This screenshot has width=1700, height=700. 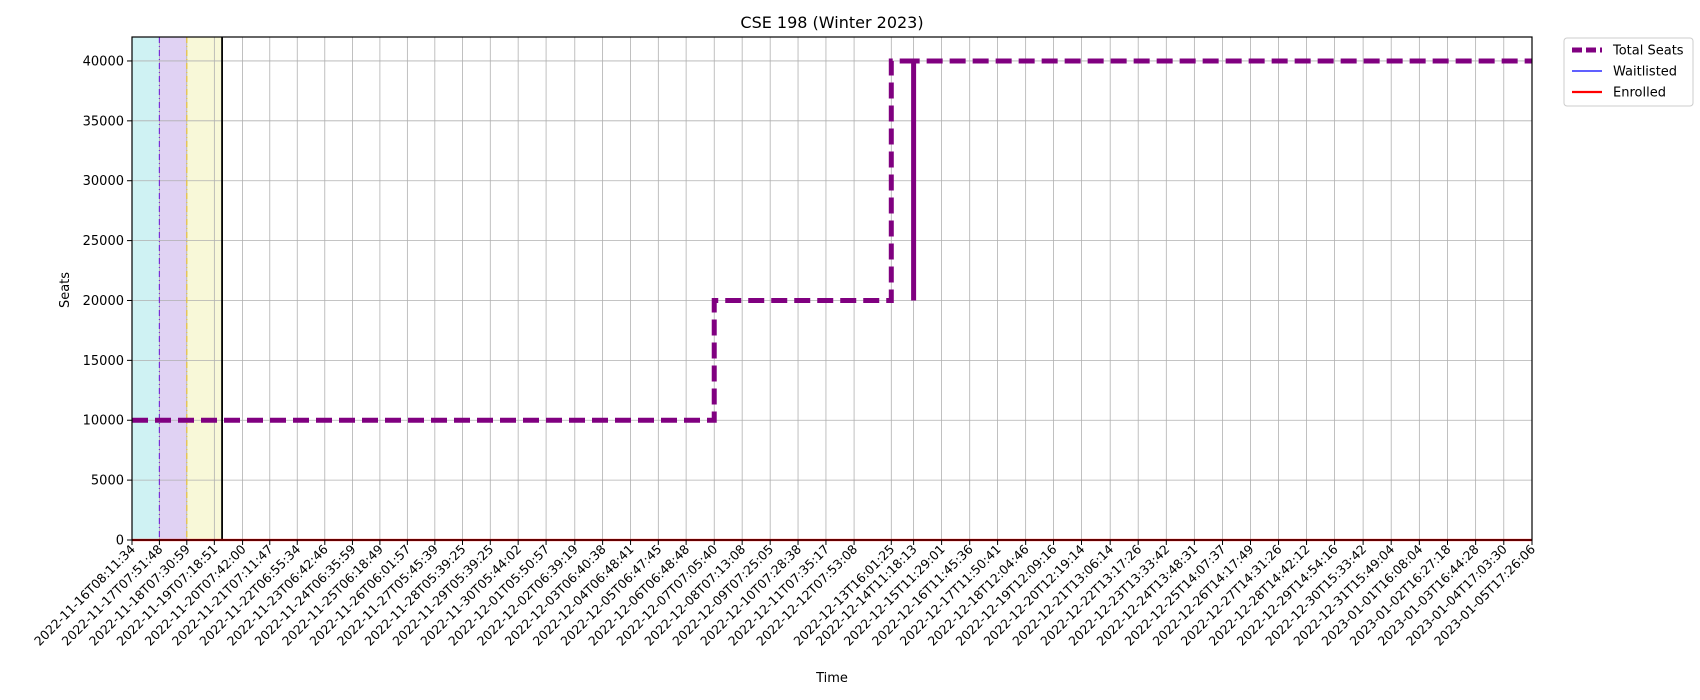 What do you see at coordinates (103, 421) in the screenshot?
I see `y-tick-label-3: 10000` at bounding box center [103, 421].